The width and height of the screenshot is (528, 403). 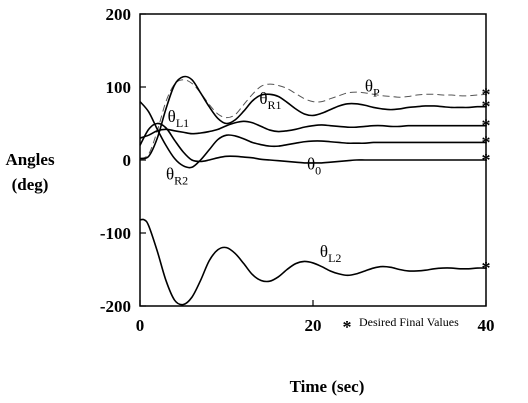 What do you see at coordinates (30, 159) in the screenshot?
I see `y-axis-title-line1: Angles` at bounding box center [30, 159].